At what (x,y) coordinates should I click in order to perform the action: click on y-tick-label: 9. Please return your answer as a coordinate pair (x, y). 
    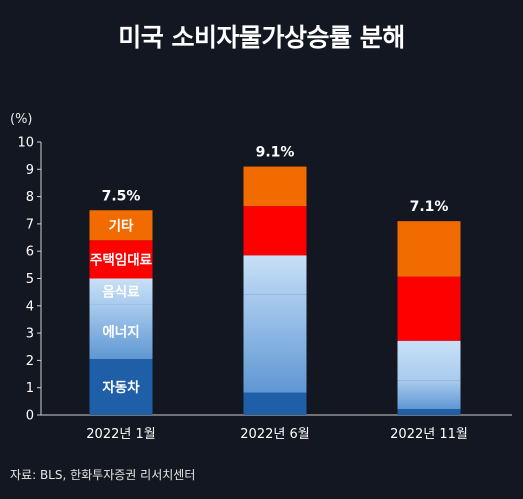
    Looking at the image, I should click on (30, 170).